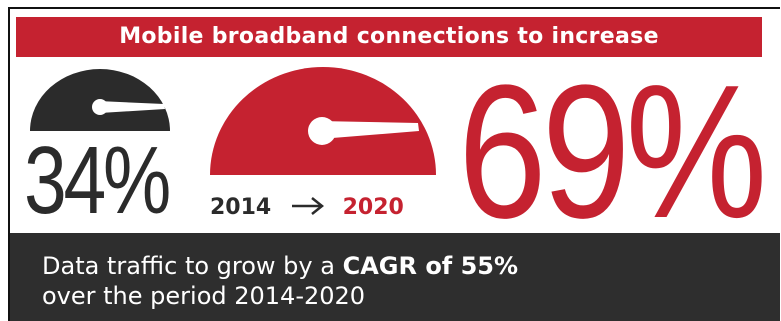  I want to click on speedometer-icon-small, so click(100, 100).